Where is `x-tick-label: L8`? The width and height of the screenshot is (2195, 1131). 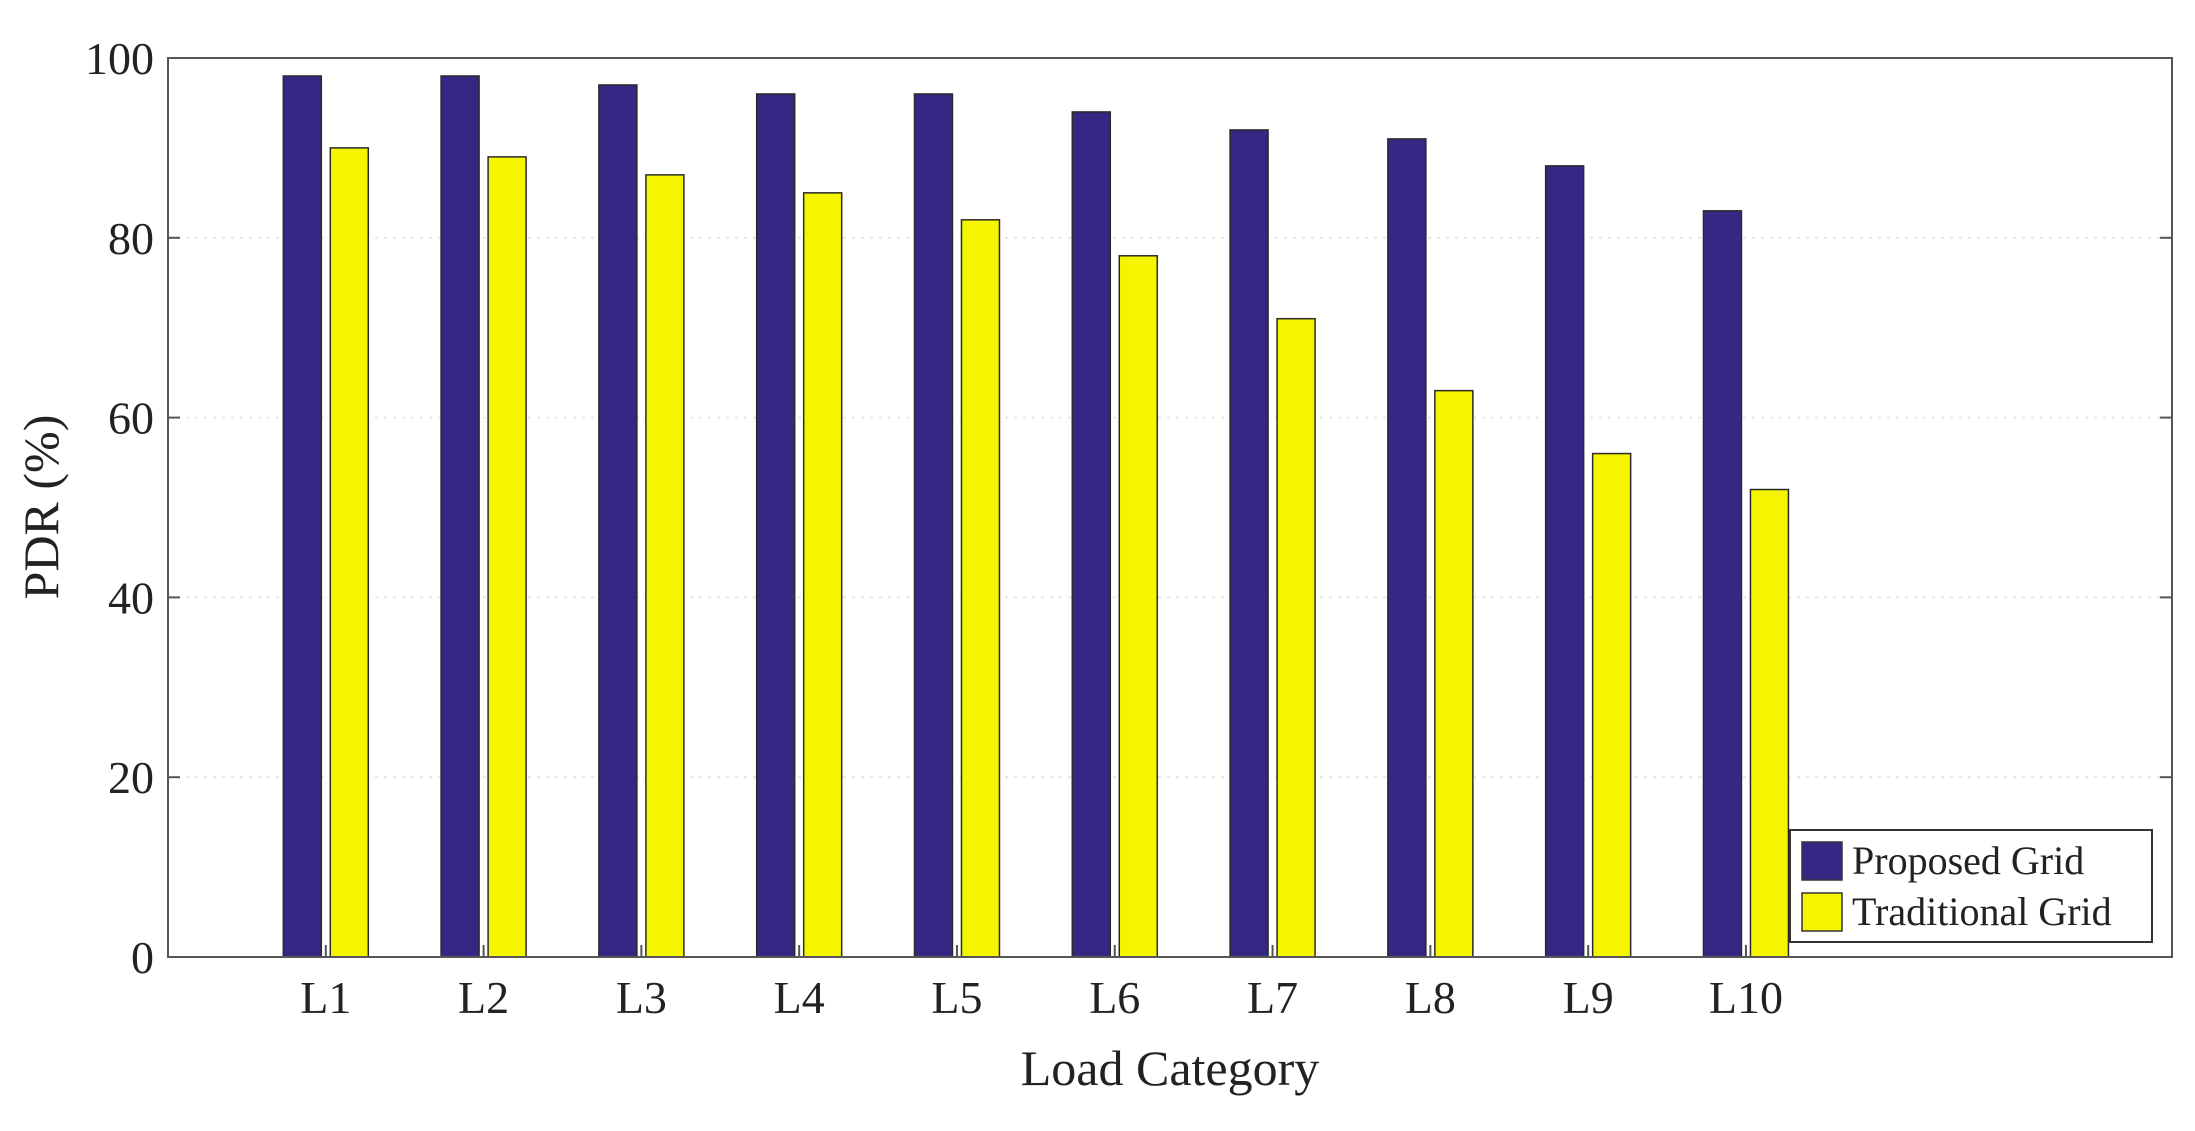
x-tick-label: L8 is located at coordinates (1430, 997).